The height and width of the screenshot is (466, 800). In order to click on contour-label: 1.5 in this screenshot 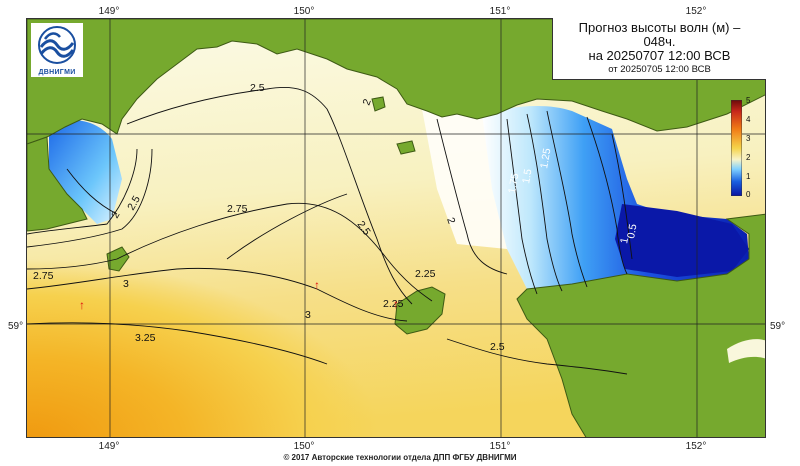, I will do `click(527, 176)`.